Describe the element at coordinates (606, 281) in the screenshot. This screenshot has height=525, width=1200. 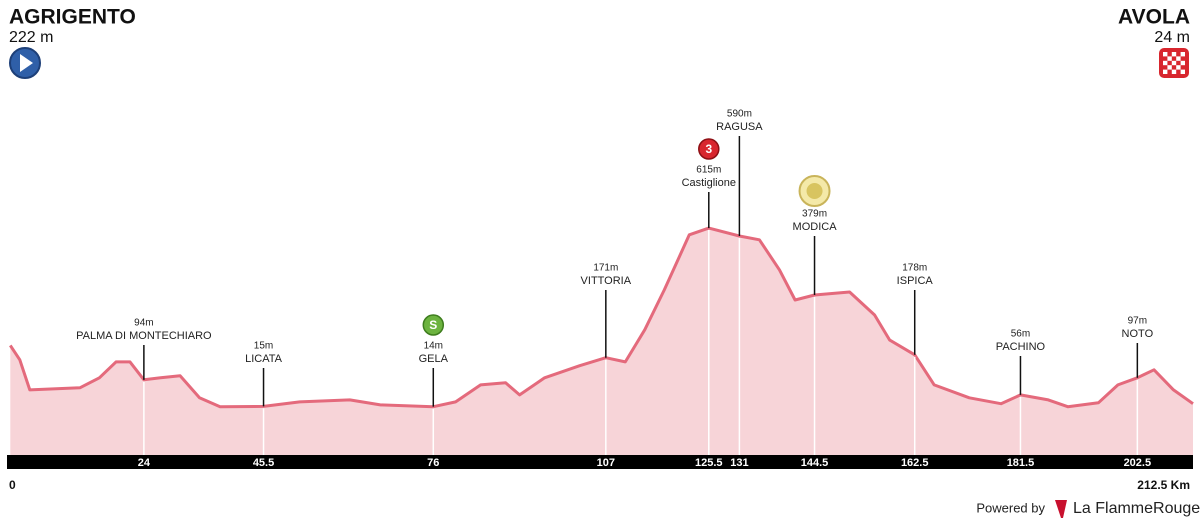
I see `waypoint-name: VITTORIA` at that location.